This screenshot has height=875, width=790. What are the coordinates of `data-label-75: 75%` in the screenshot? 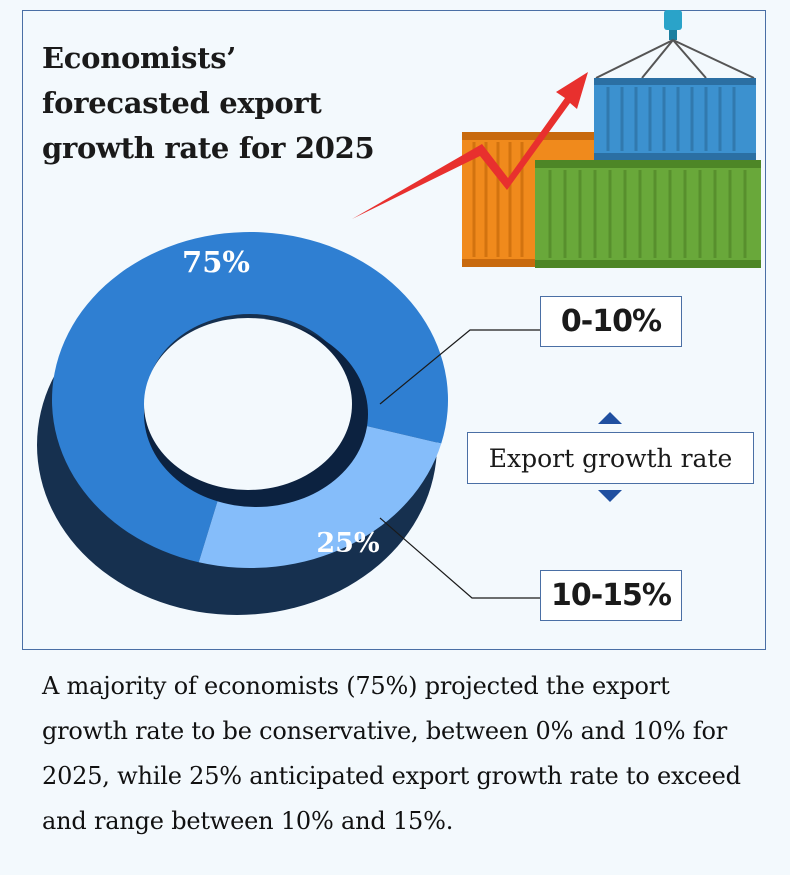 It's located at (216, 262).